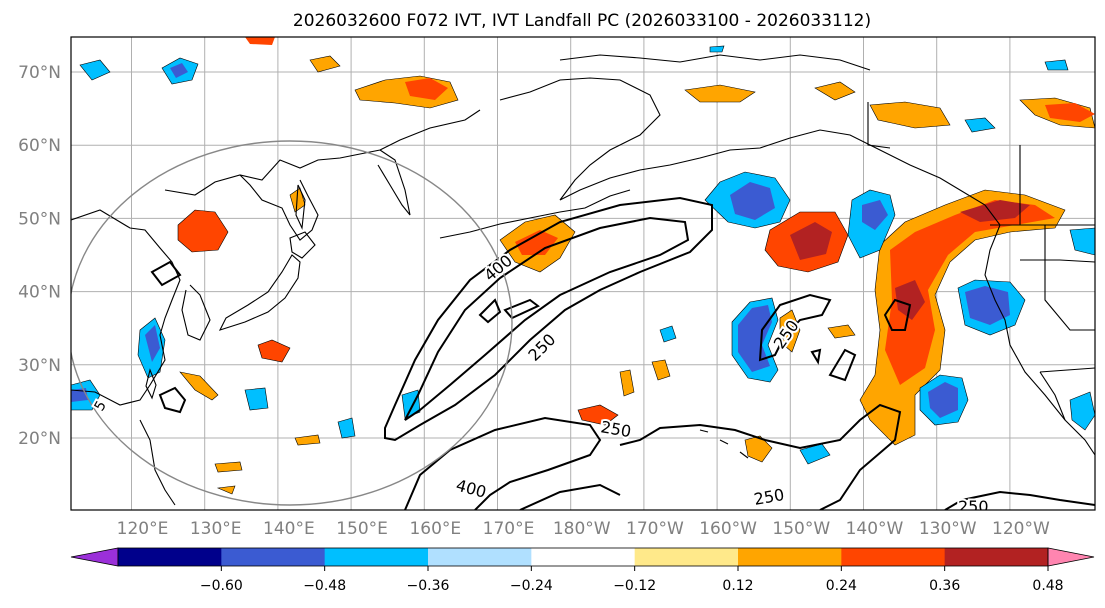 The width and height of the screenshot is (1105, 608). I want to click on okhotsk-coastline, so click(279, 207).